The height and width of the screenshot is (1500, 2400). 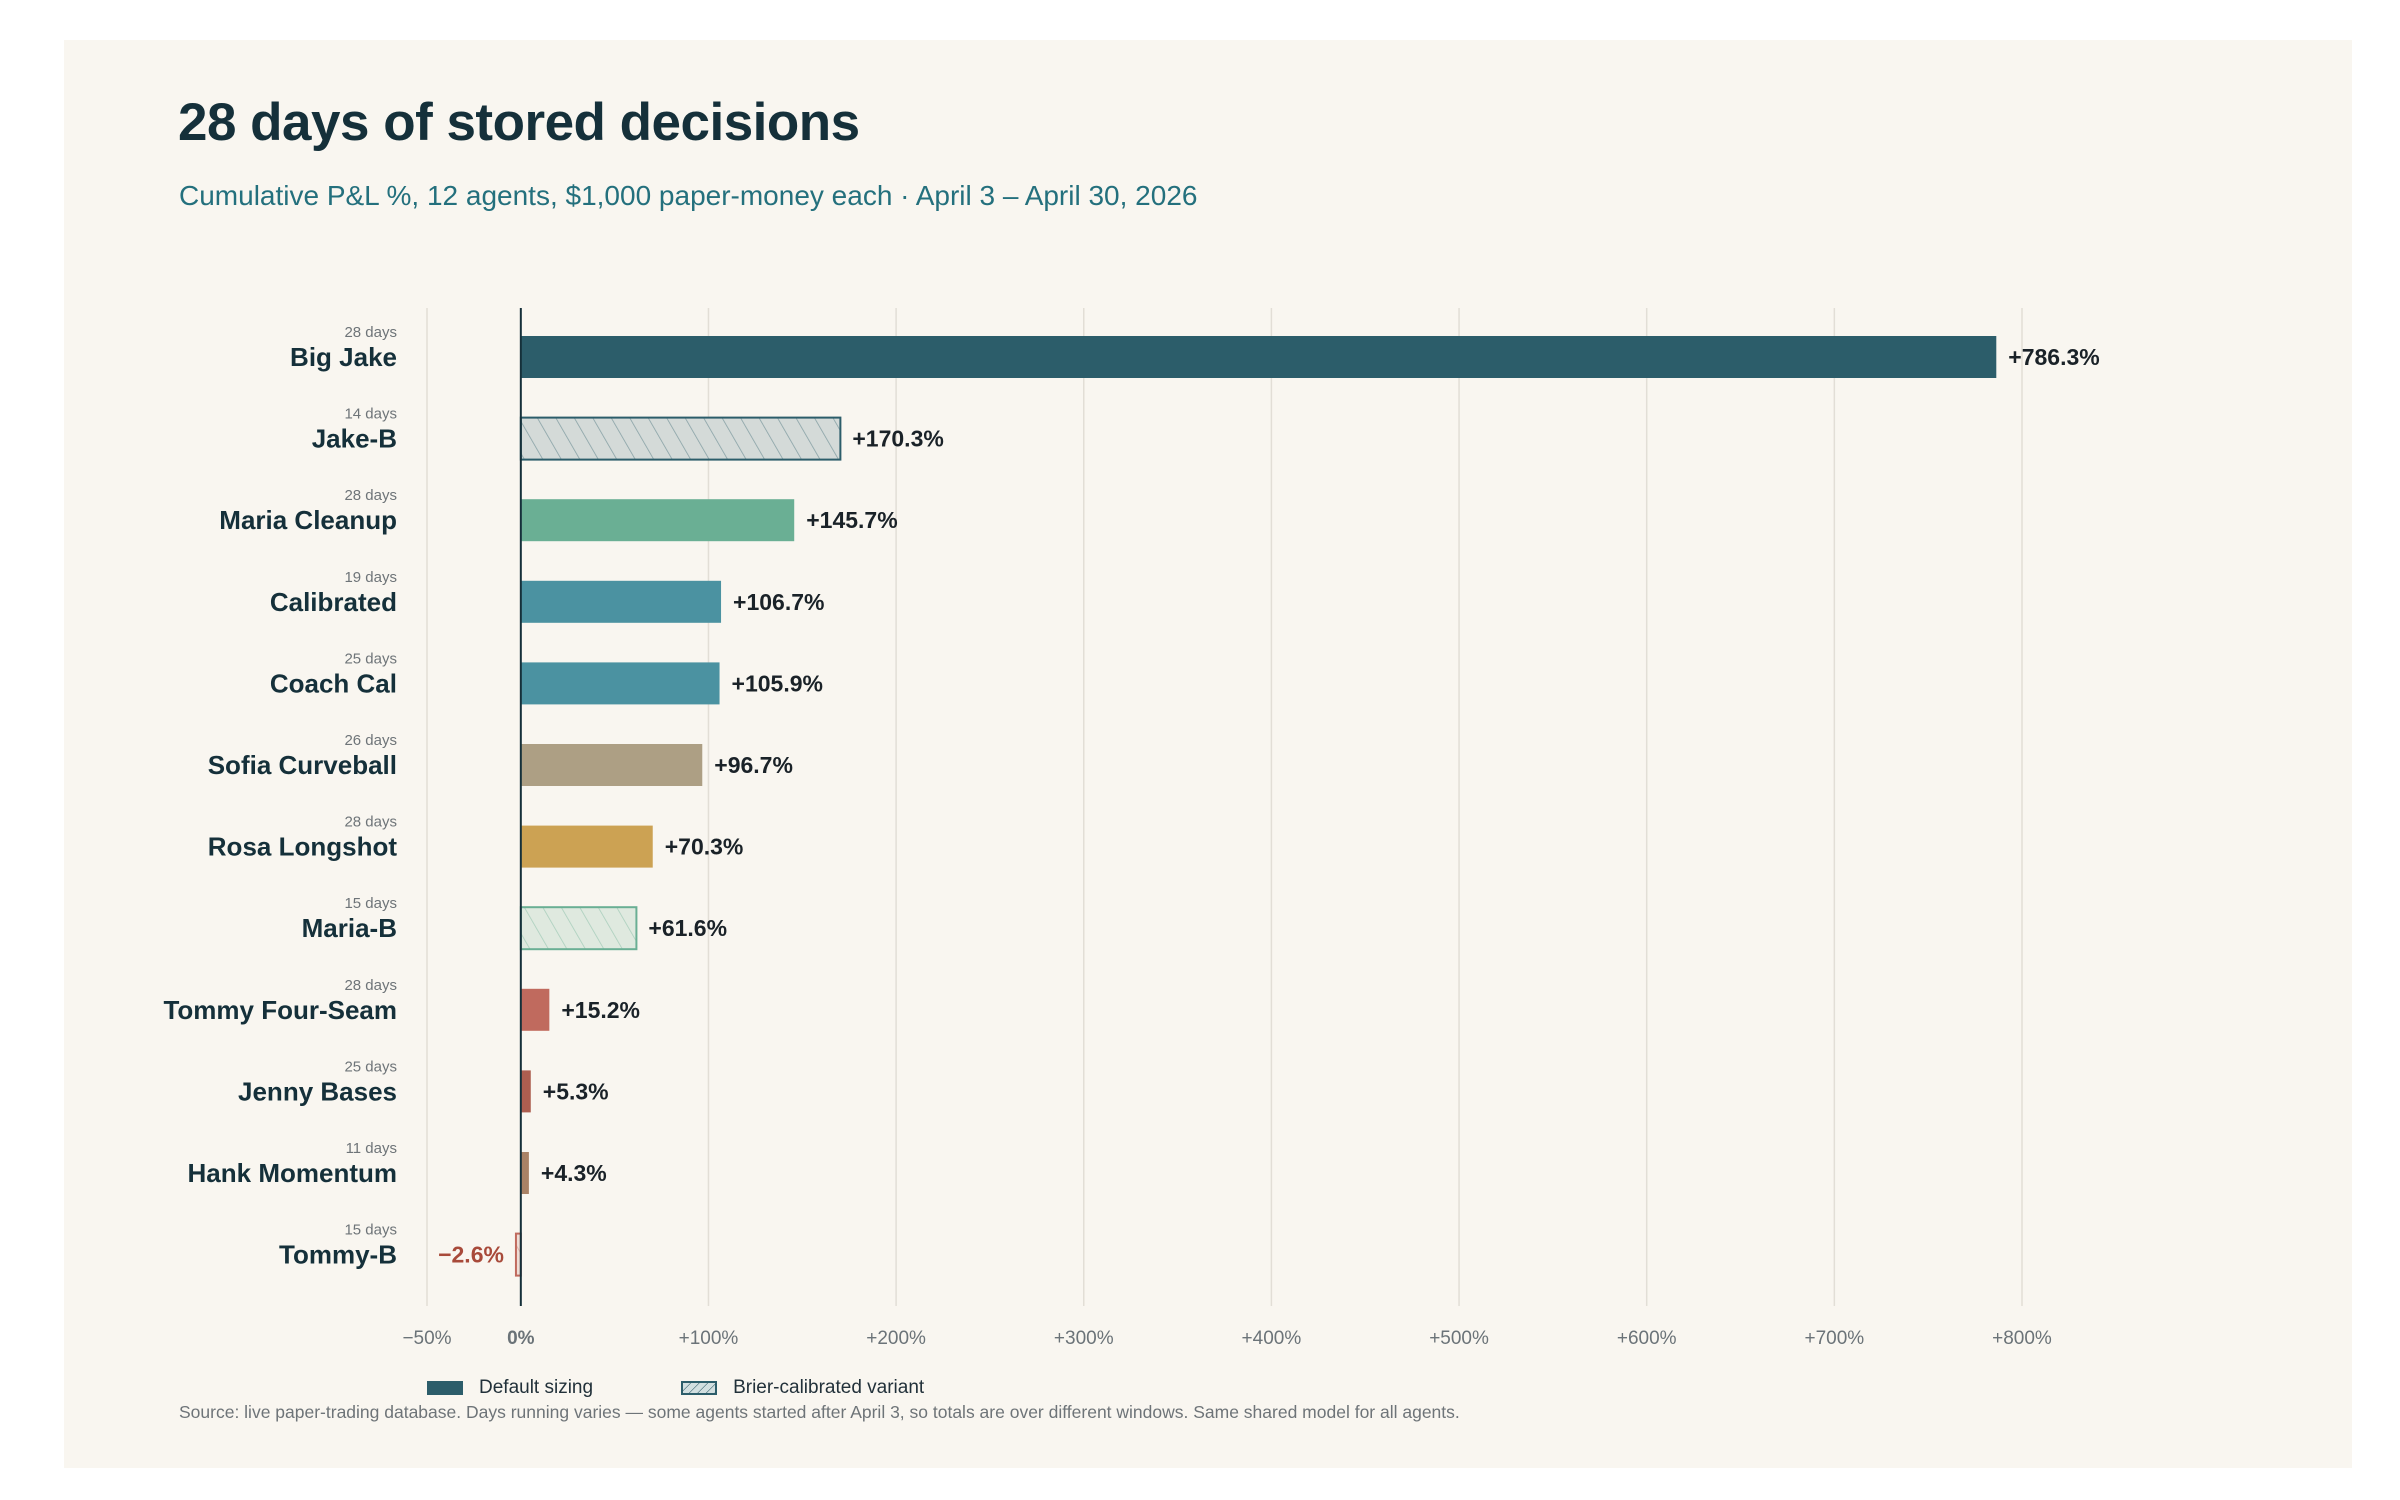 What do you see at coordinates (333, 602) in the screenshot?
I see `agent-label: Calibrated` at bounding box center [333, 602].